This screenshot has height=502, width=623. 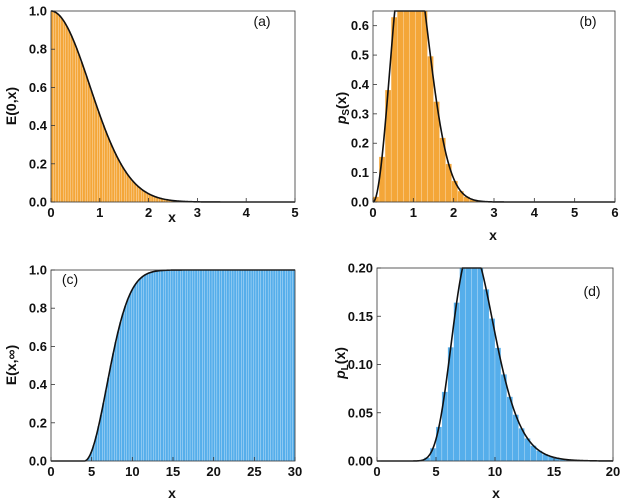 I want to click on panel-a-bars, so click(x=119, y=106).